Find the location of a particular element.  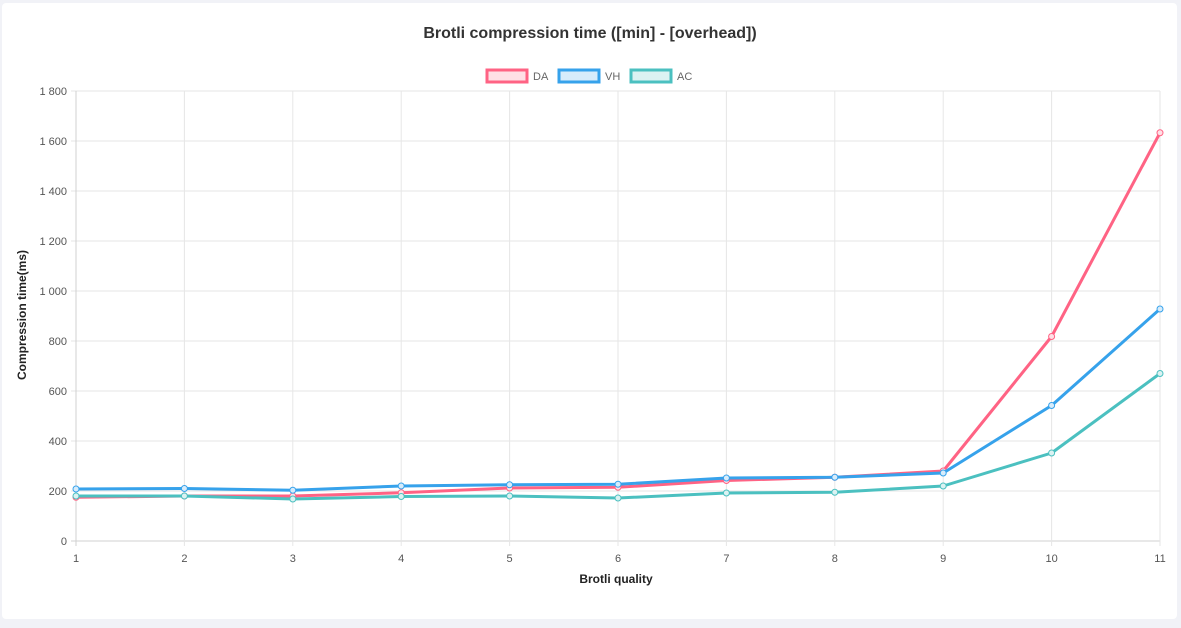

x-tick-label: 1 is located at coordinates (76, 559).